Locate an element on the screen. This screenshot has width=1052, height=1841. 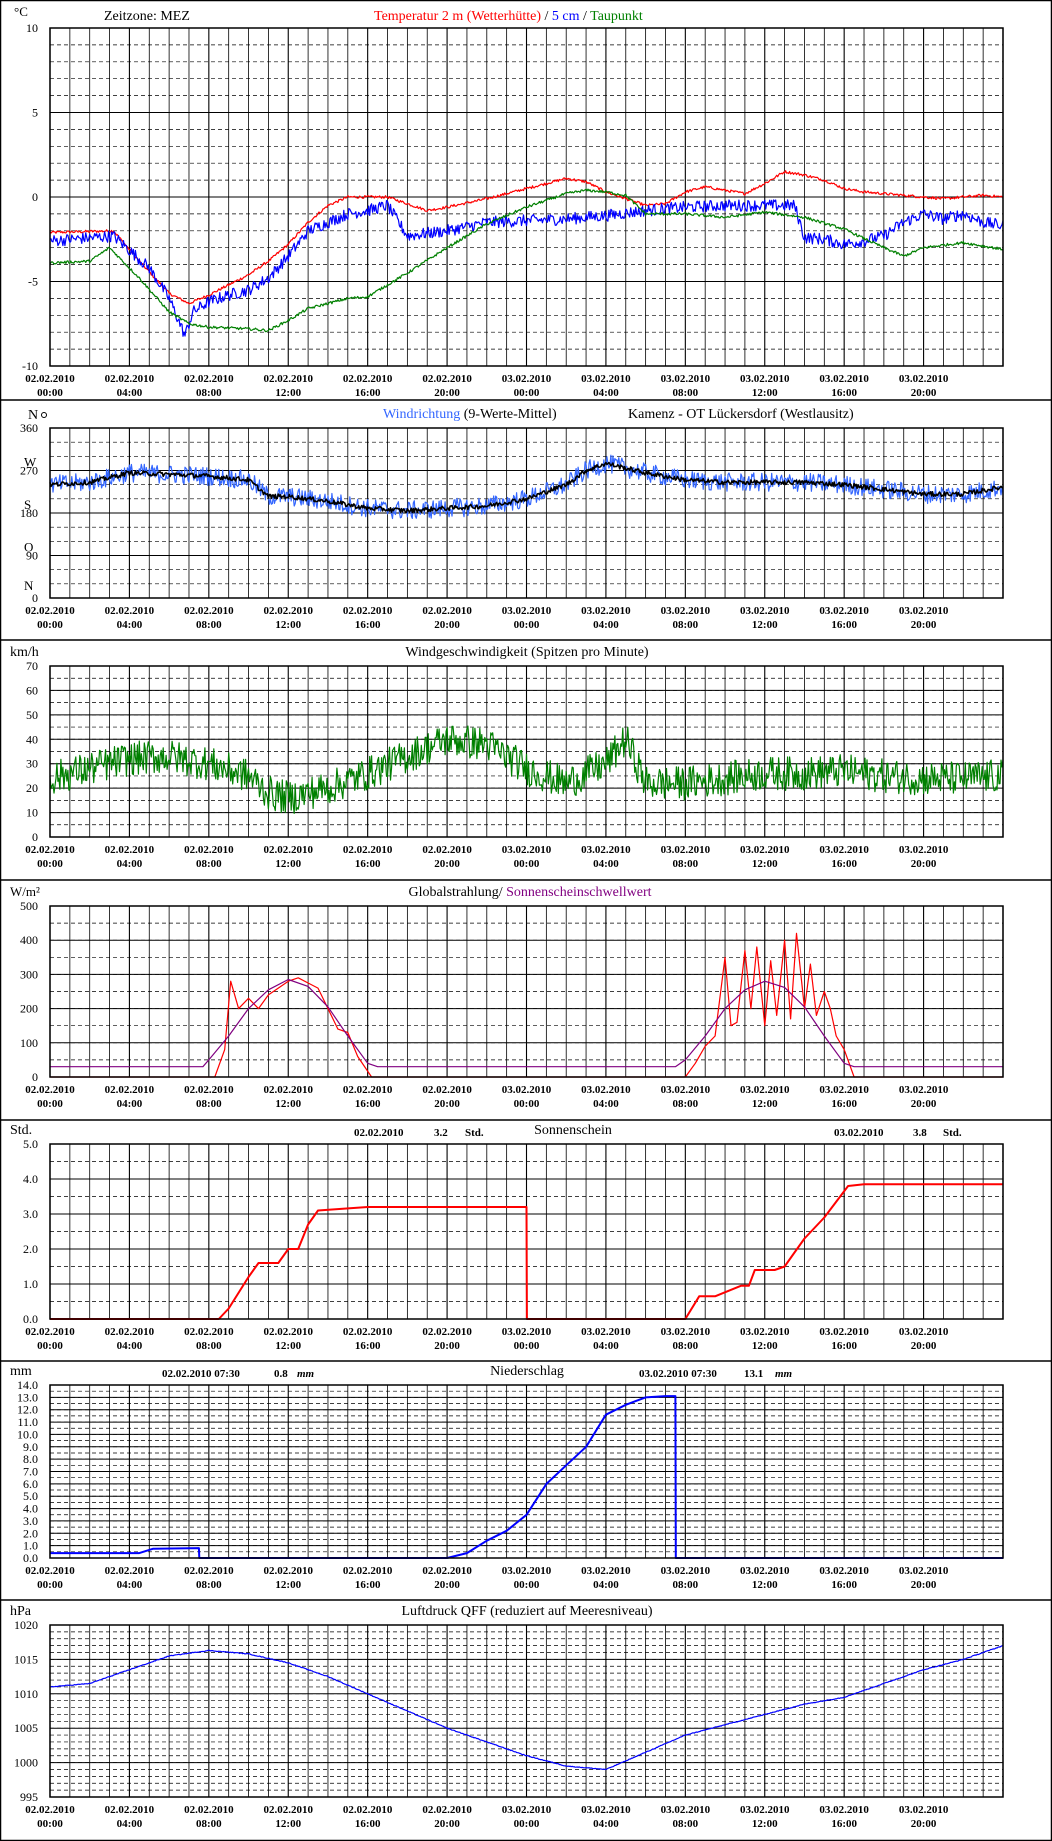
station-name: Kamenz - OT Lückersdorf (Westlausitz) is located at coordinates (741, 414).